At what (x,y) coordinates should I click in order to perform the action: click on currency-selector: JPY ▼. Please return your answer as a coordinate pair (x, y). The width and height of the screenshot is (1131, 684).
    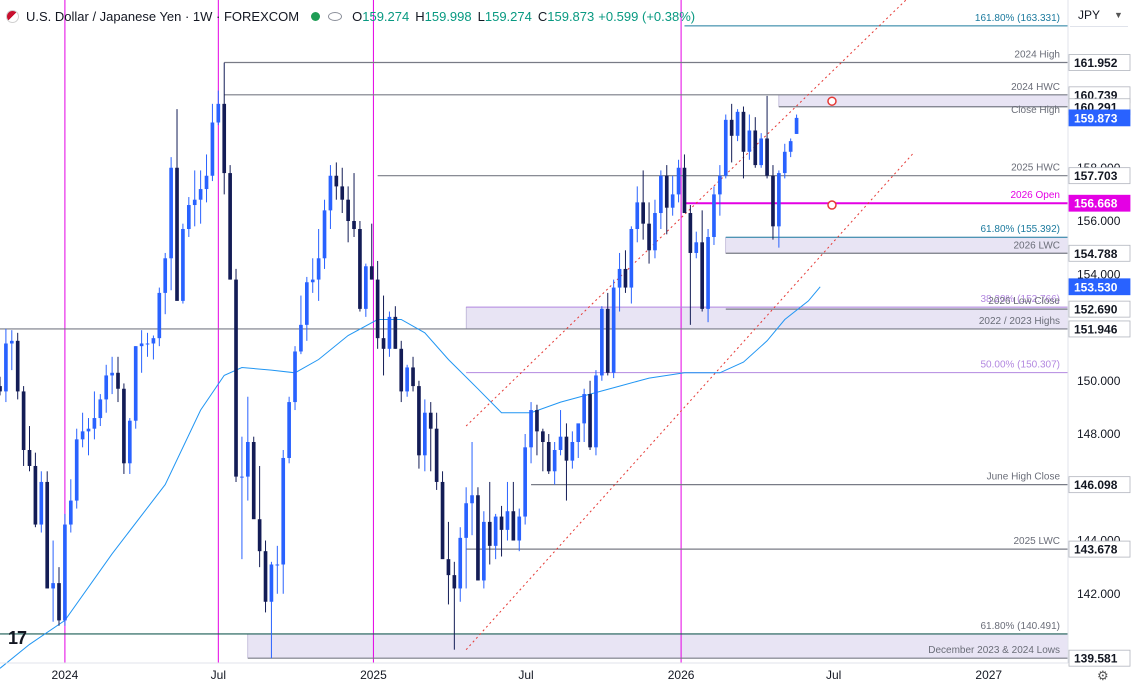
    Looking at the image, I should click on (1099, 15).